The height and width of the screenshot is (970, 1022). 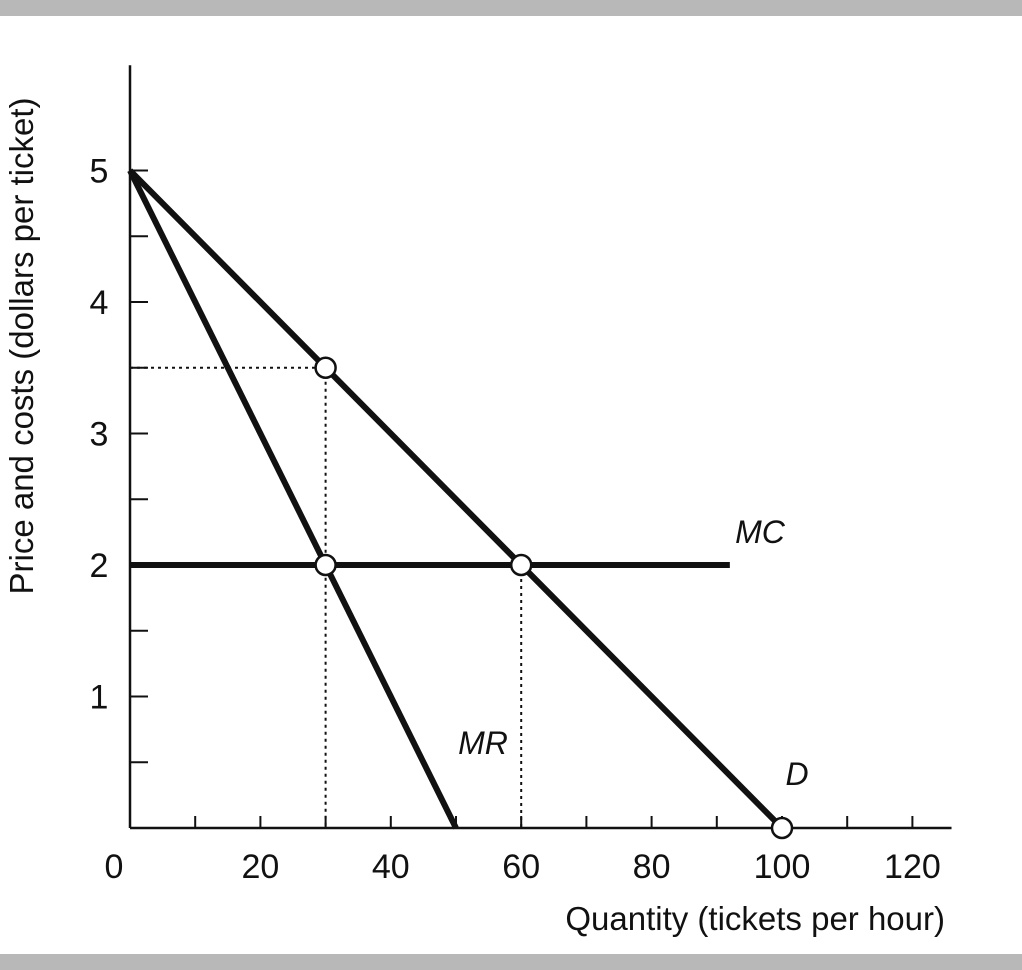 I want to click on y-tick-label: 3, so click(x=99, y=435).